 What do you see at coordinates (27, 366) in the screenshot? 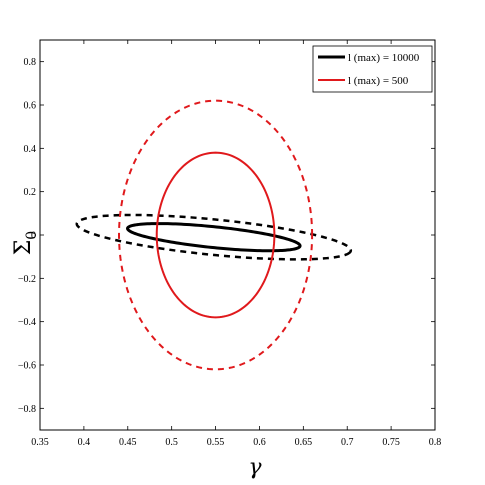
I see `y-tick-label: −0.6` at bounding box center [27, 366].